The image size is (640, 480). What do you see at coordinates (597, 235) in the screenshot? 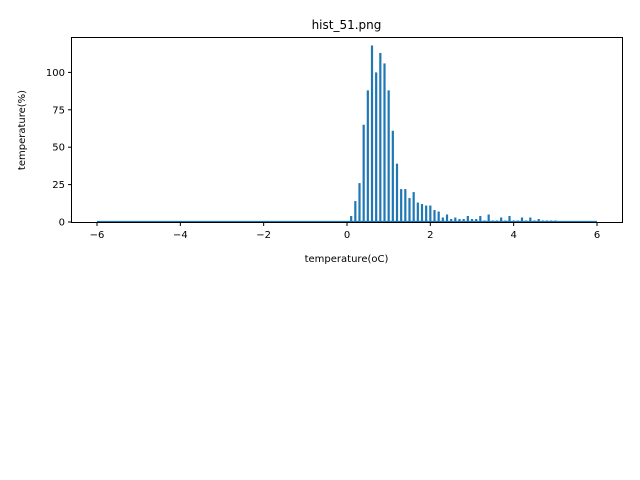
I see `x-tick-label: 6` at bounding box center [597, 235].